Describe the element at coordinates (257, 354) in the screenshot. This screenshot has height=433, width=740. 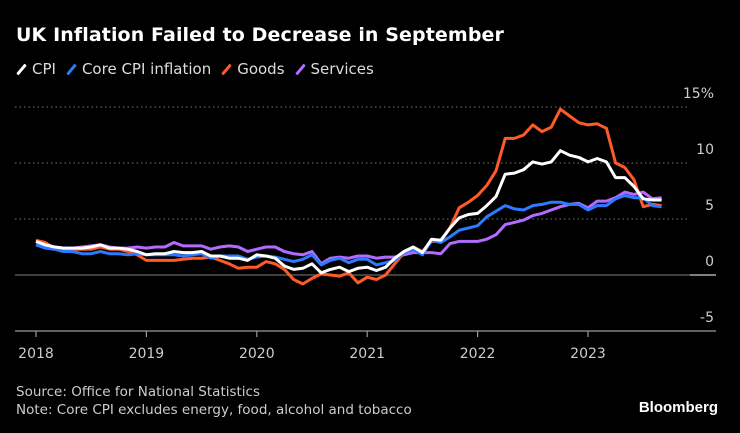
I see `x-tick-label: 2020` at that location.